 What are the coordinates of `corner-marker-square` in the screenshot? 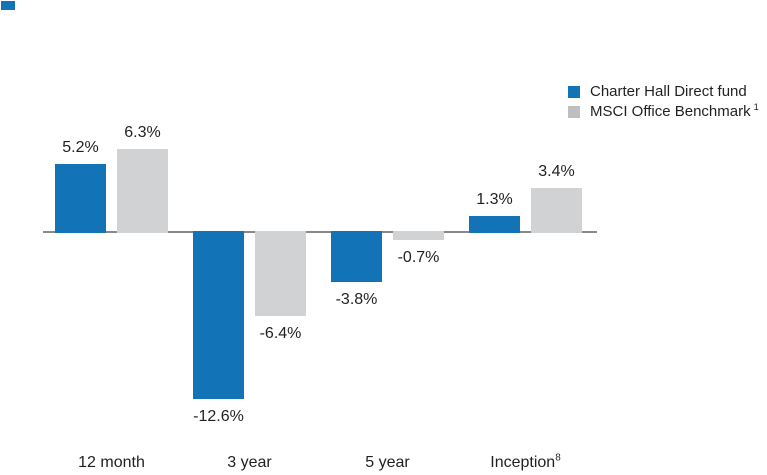 It's located at (8, 5).